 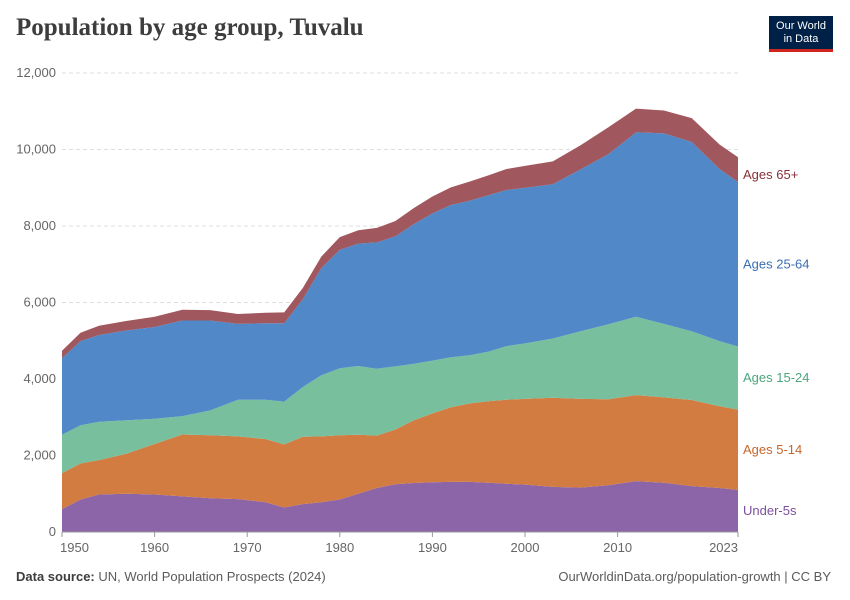 I want to click on y-tick-label: 6,000, so click(x=39, y=302).